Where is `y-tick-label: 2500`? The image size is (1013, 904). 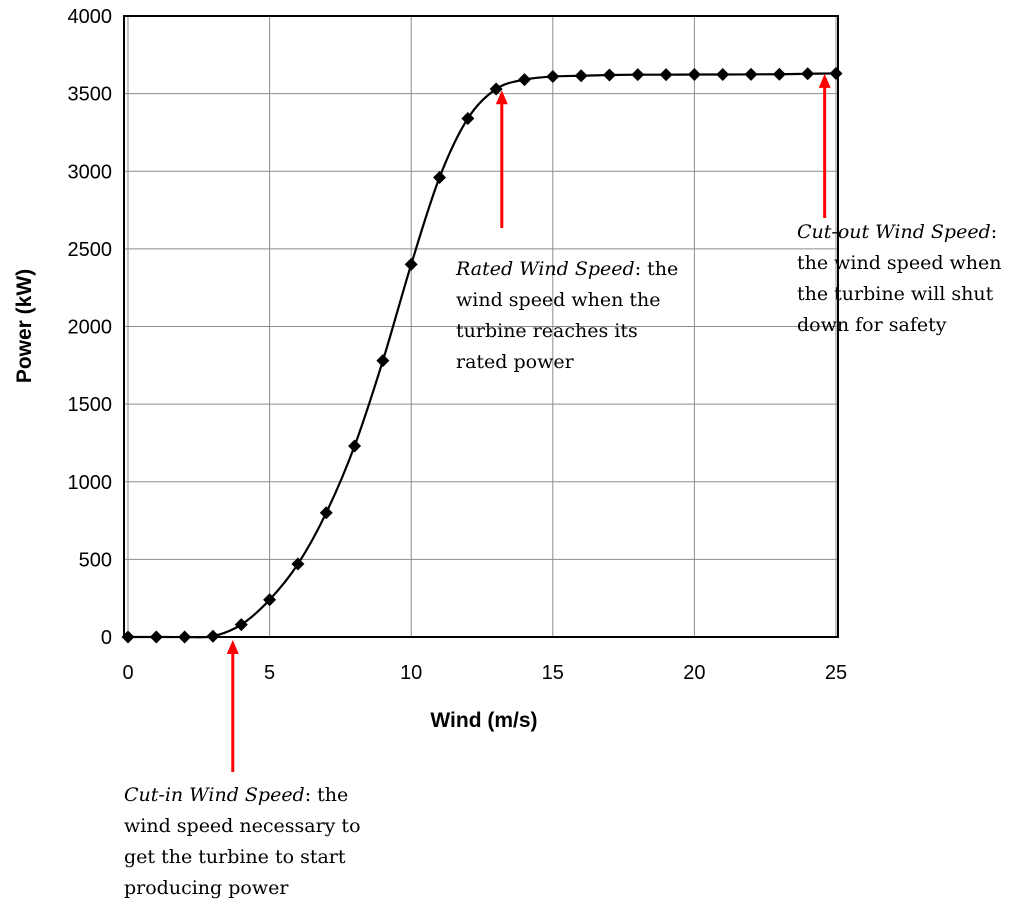 y-tick-label: 2500 is located at coordinates (90, 250).